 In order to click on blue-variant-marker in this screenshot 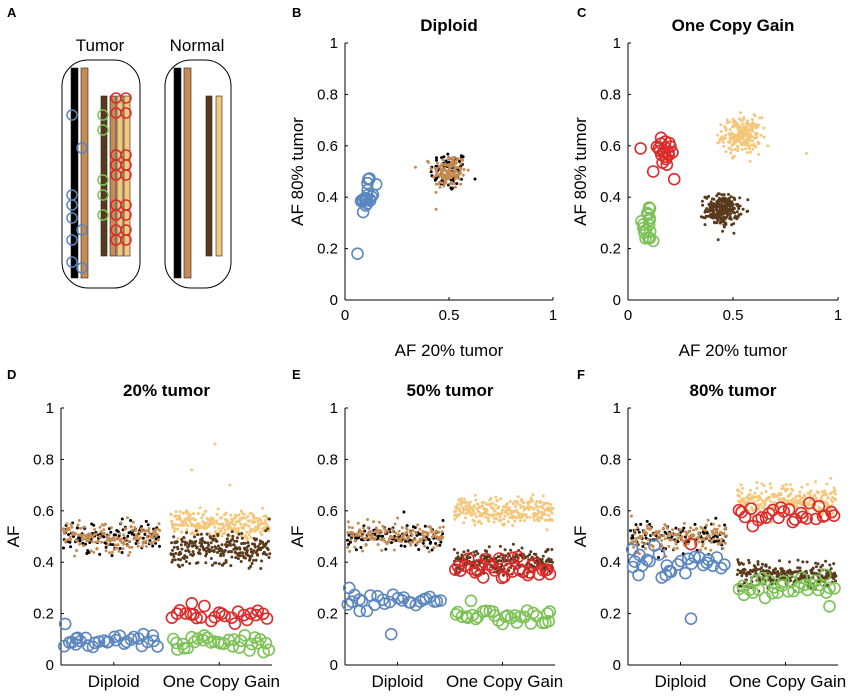, I will do `click(72, 205)`.